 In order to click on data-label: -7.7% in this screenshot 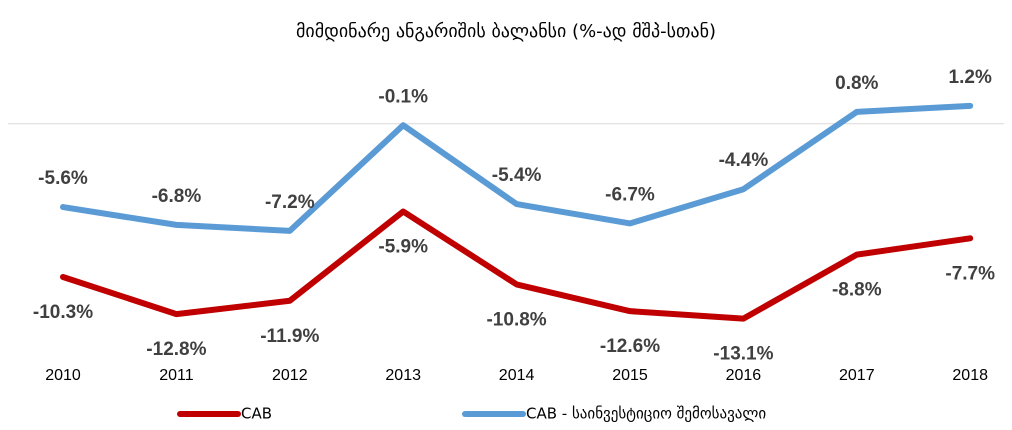, I will do `click(970, 273)`.